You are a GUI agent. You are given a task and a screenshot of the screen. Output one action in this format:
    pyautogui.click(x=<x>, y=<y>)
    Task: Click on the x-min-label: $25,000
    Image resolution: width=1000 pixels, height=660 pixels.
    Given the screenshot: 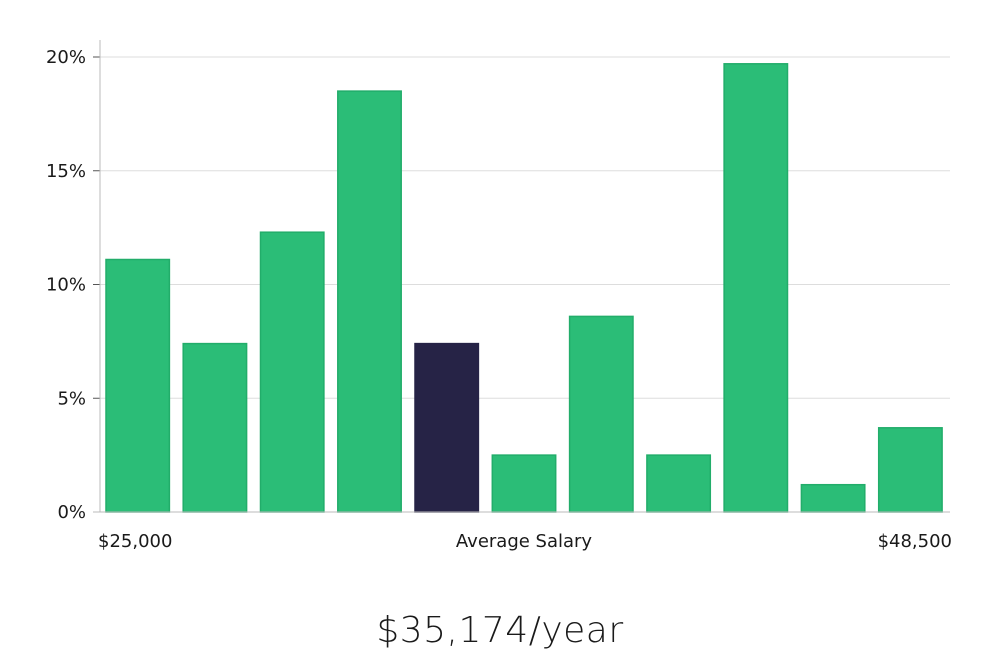 What is the action you would take?
    pyautogui.click(x=135, y=541)
    